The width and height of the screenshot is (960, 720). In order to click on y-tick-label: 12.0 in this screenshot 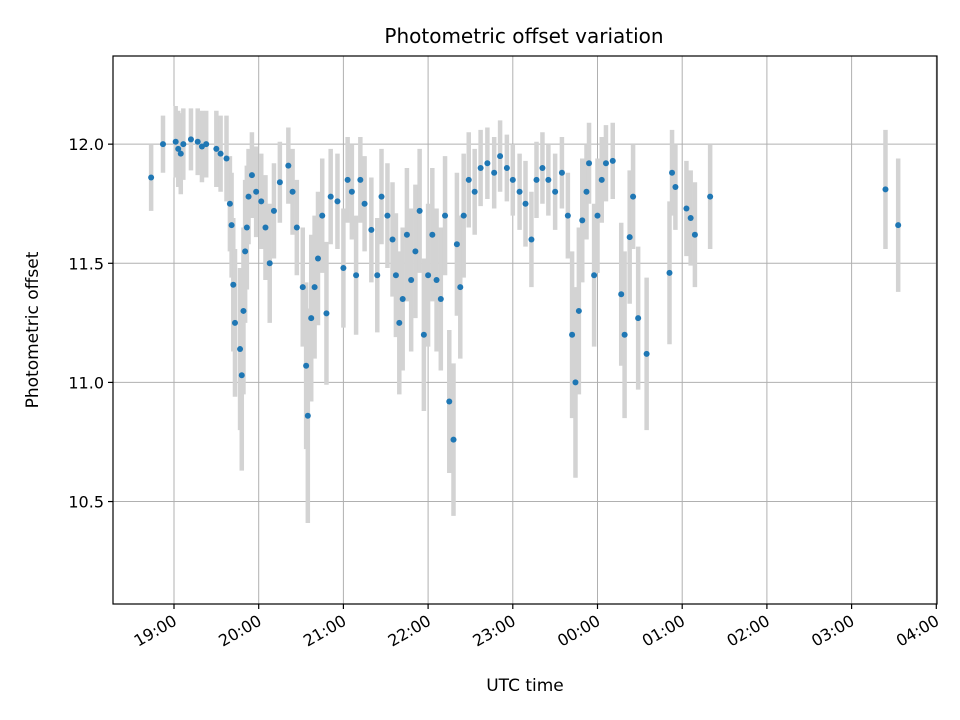, I will do `click(86, 144)`.